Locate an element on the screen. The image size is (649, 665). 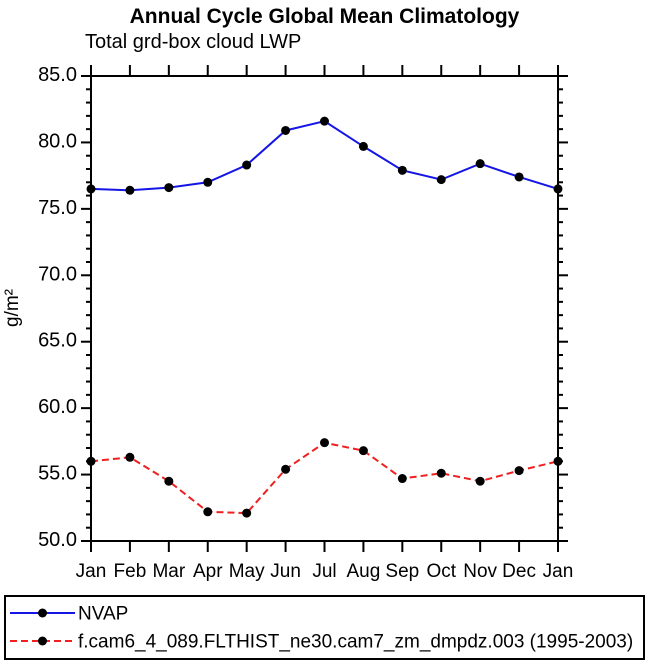
y-axis-tick-label: 75.0 is located at coordinates (57, 208).